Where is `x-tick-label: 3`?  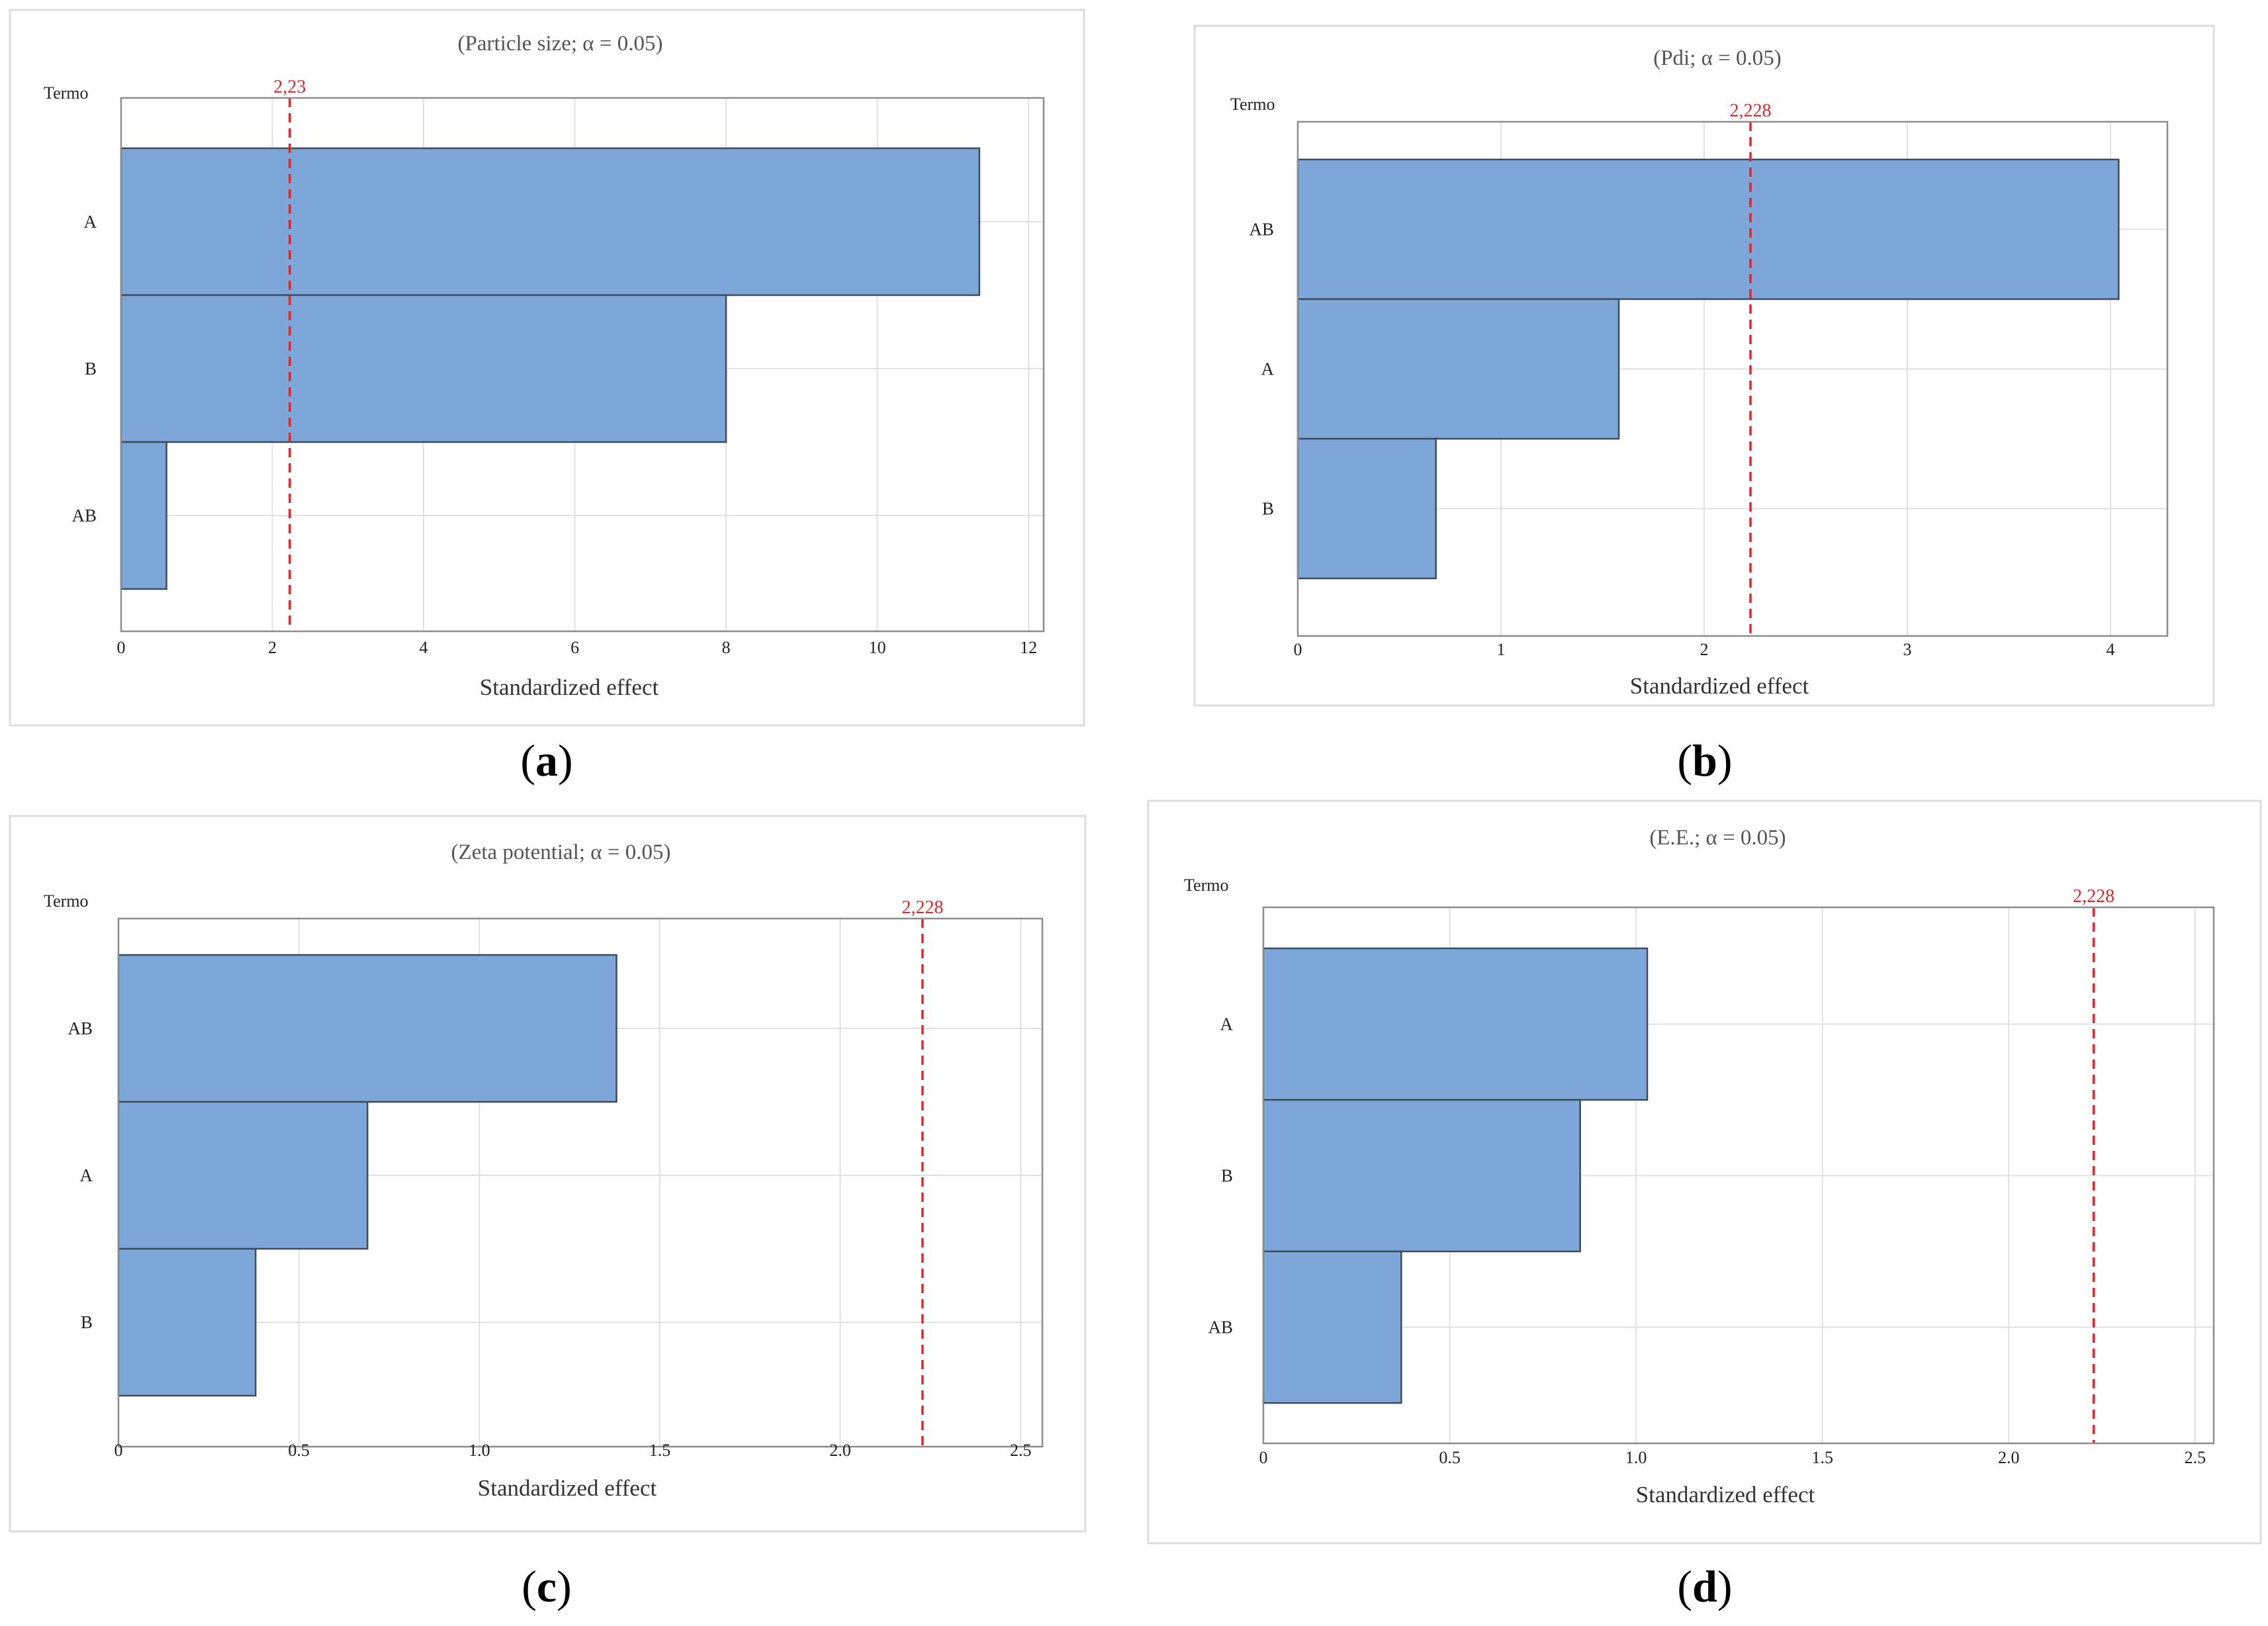 x-tick-label: 3 is located at coordinates (1907, 649).